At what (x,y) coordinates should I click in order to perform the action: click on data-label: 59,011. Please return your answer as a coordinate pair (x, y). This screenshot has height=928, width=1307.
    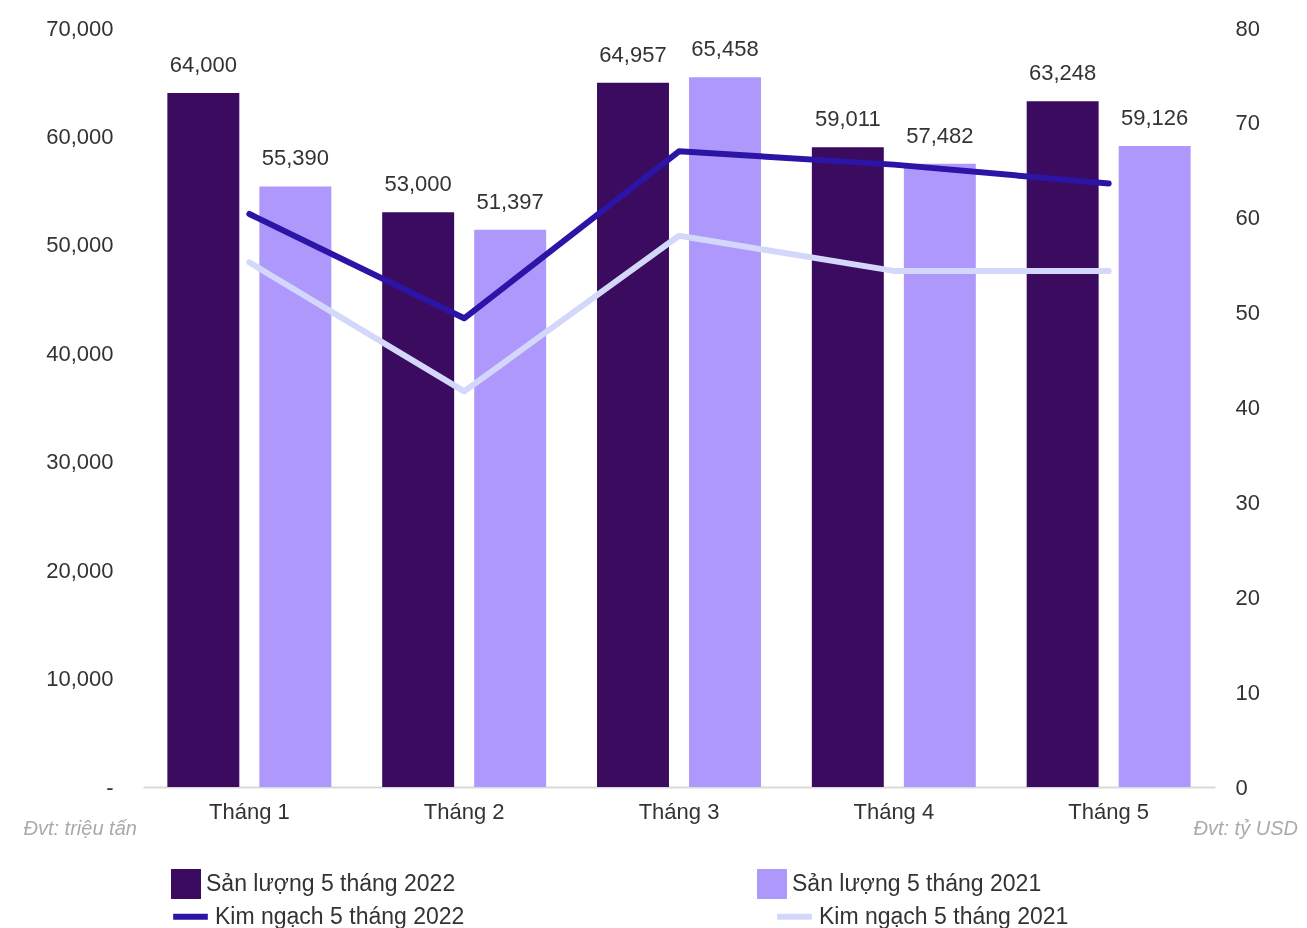
    Looking at the image, I should click on (848, 119).